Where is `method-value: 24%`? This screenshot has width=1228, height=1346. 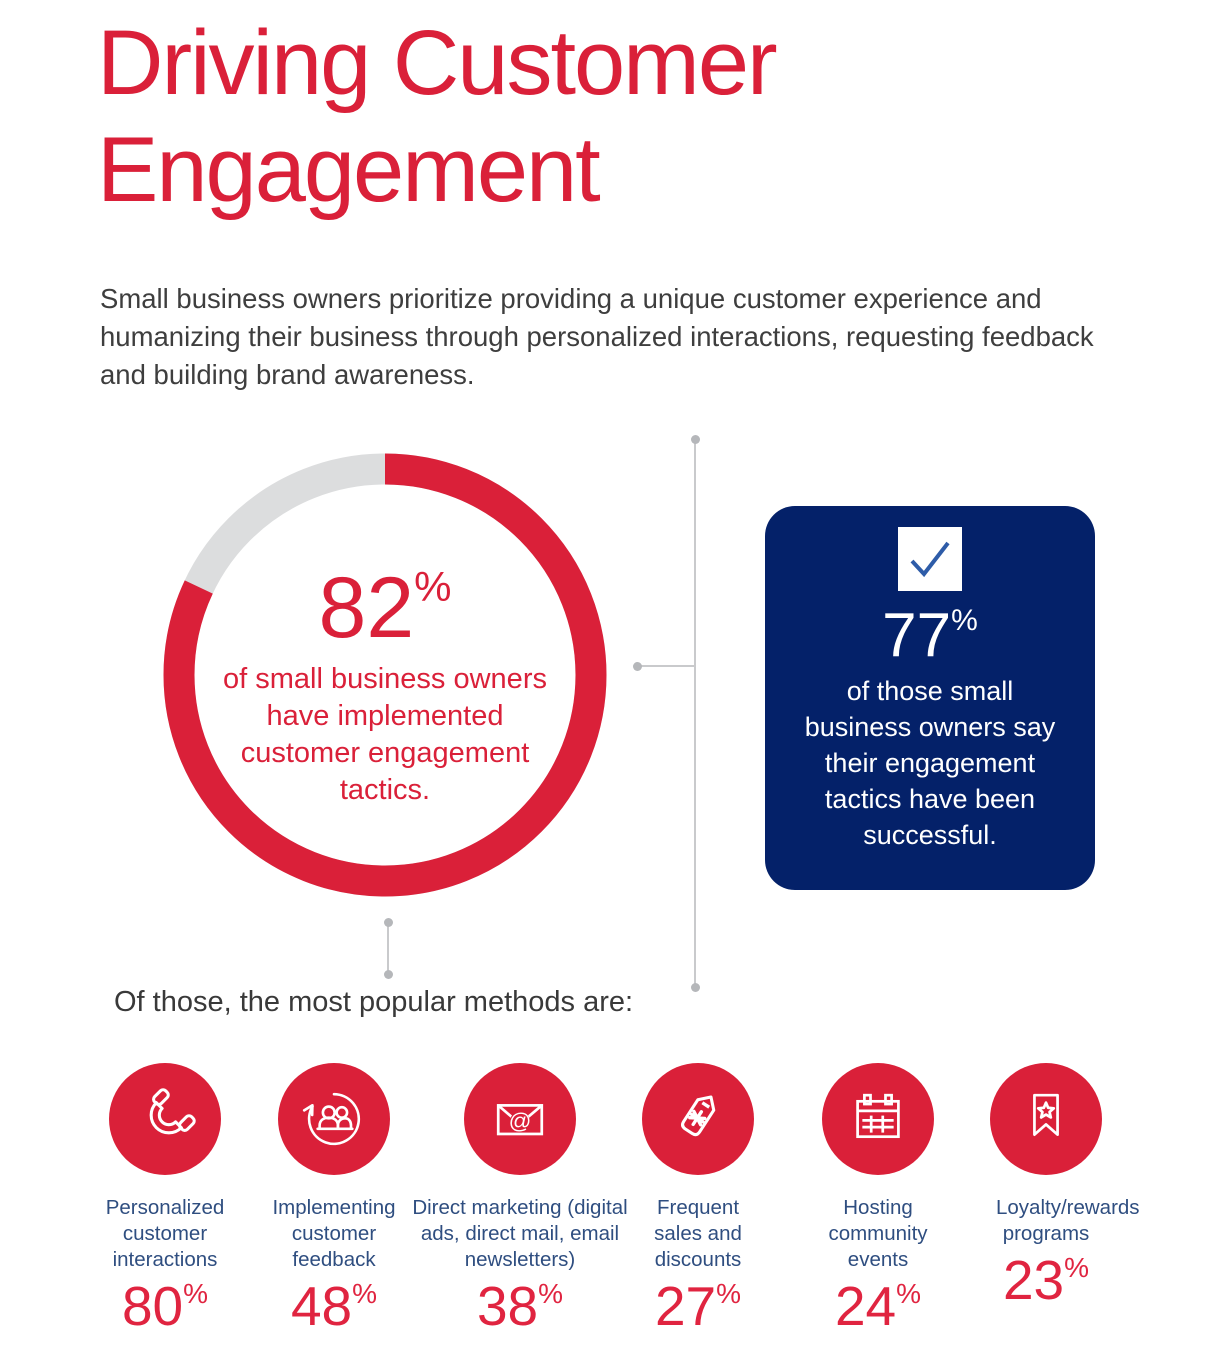 method-value: 24% is located at coordinates (878, 1306).